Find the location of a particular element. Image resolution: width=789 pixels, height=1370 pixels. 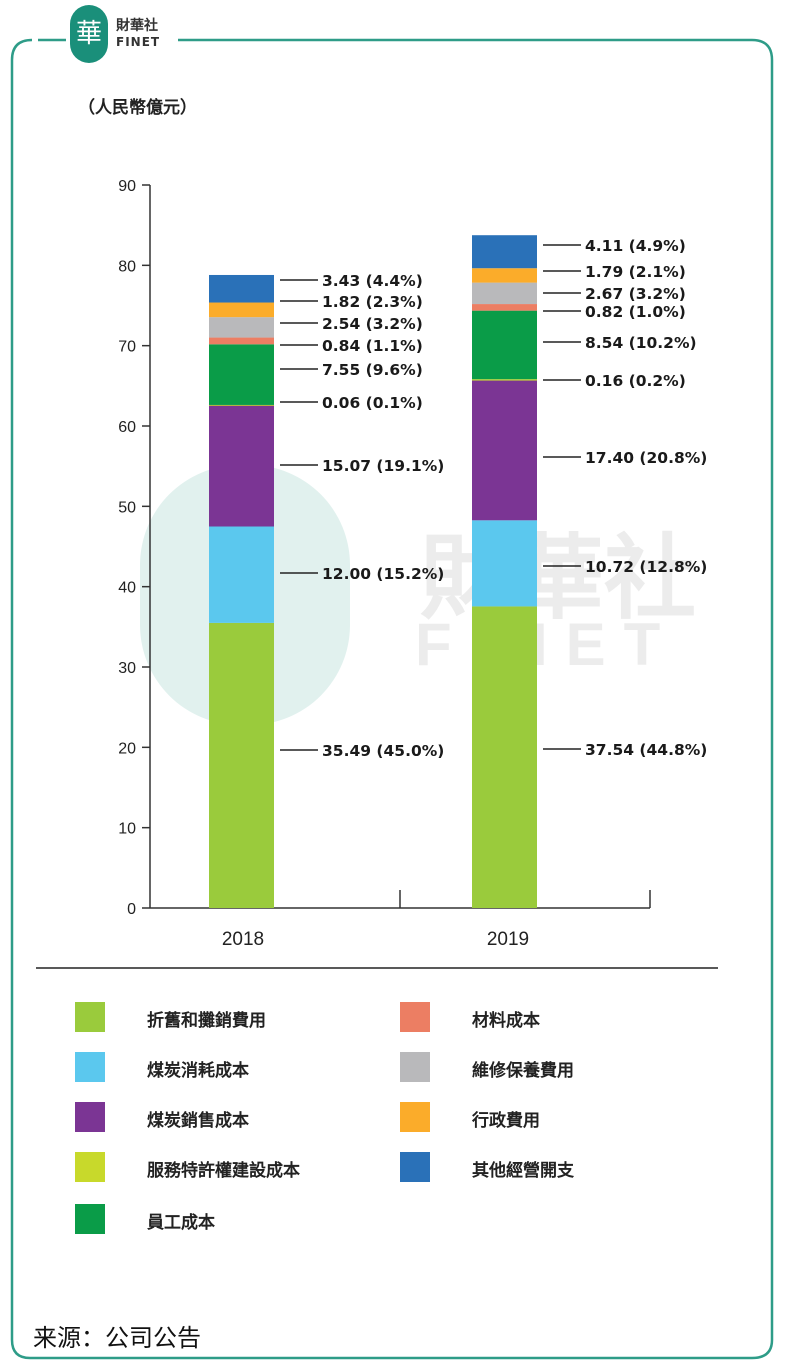

y-tick-label: 40 is located at coordinates (127, 588).